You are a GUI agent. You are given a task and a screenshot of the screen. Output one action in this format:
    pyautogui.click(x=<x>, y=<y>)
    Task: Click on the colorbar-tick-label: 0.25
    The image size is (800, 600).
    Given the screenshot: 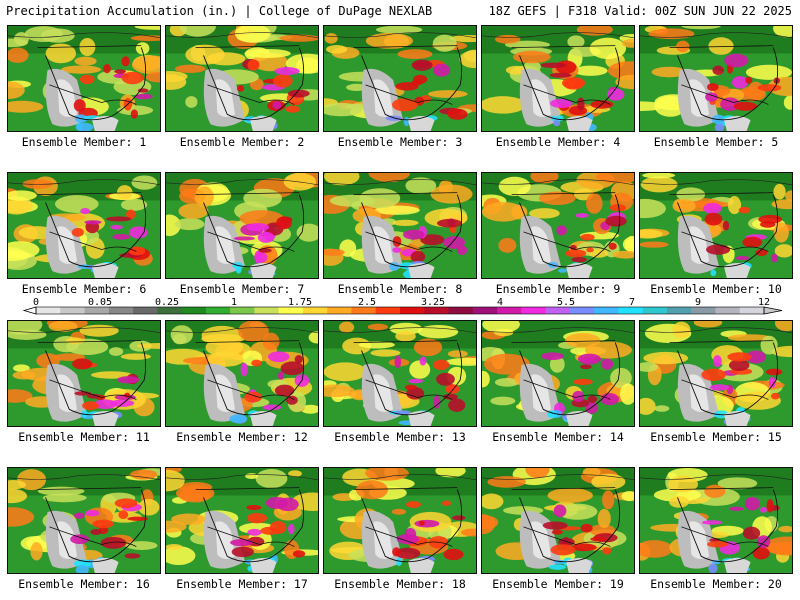 What is the action you would take?
    pyautogui.click(x=167, y=302)
    